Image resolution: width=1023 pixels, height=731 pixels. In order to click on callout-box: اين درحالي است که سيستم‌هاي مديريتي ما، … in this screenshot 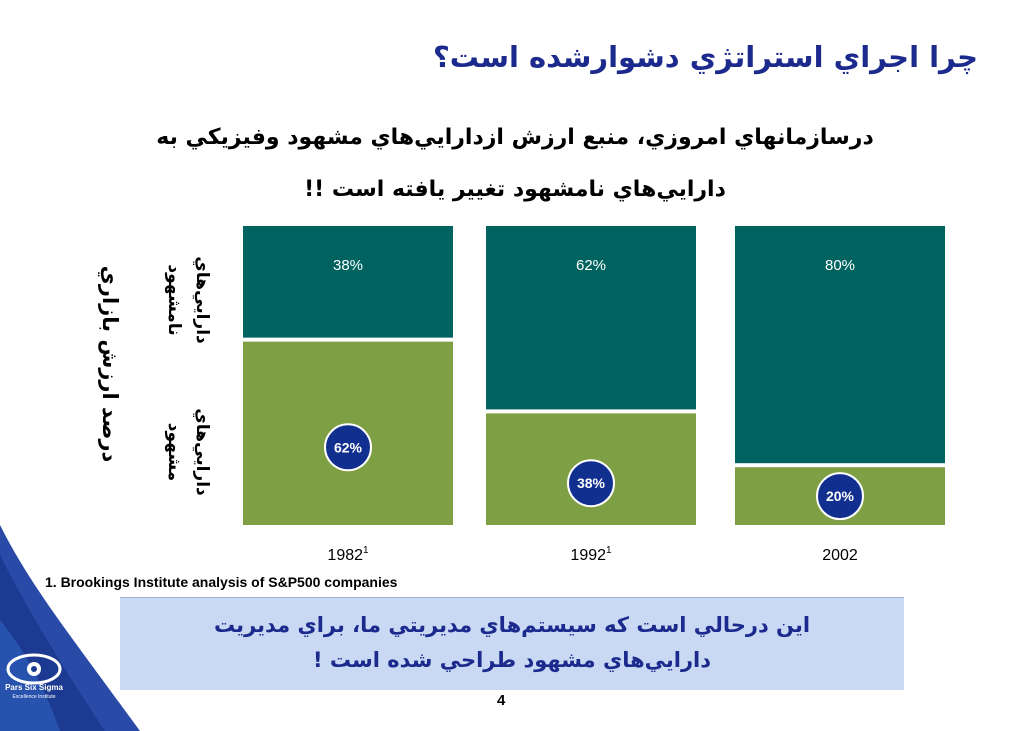, I will do `click(512, 643)`.